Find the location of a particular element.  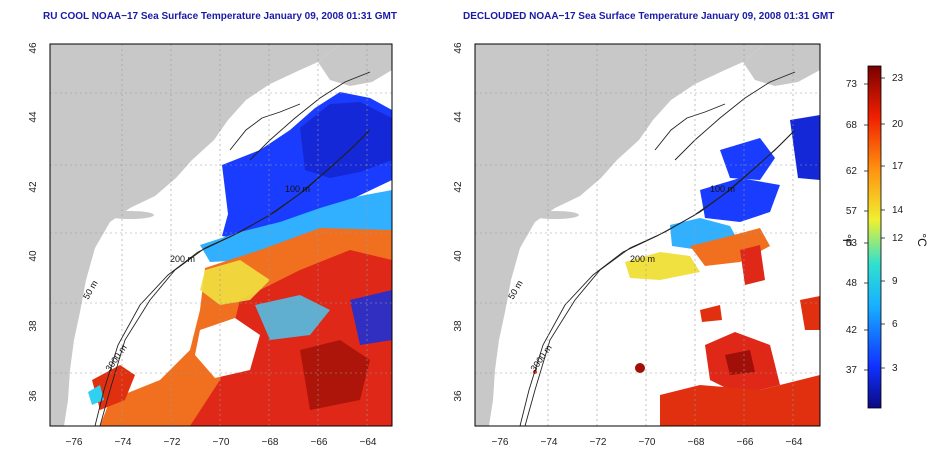

f-tick: 53 is located at coordinates (852, 243).